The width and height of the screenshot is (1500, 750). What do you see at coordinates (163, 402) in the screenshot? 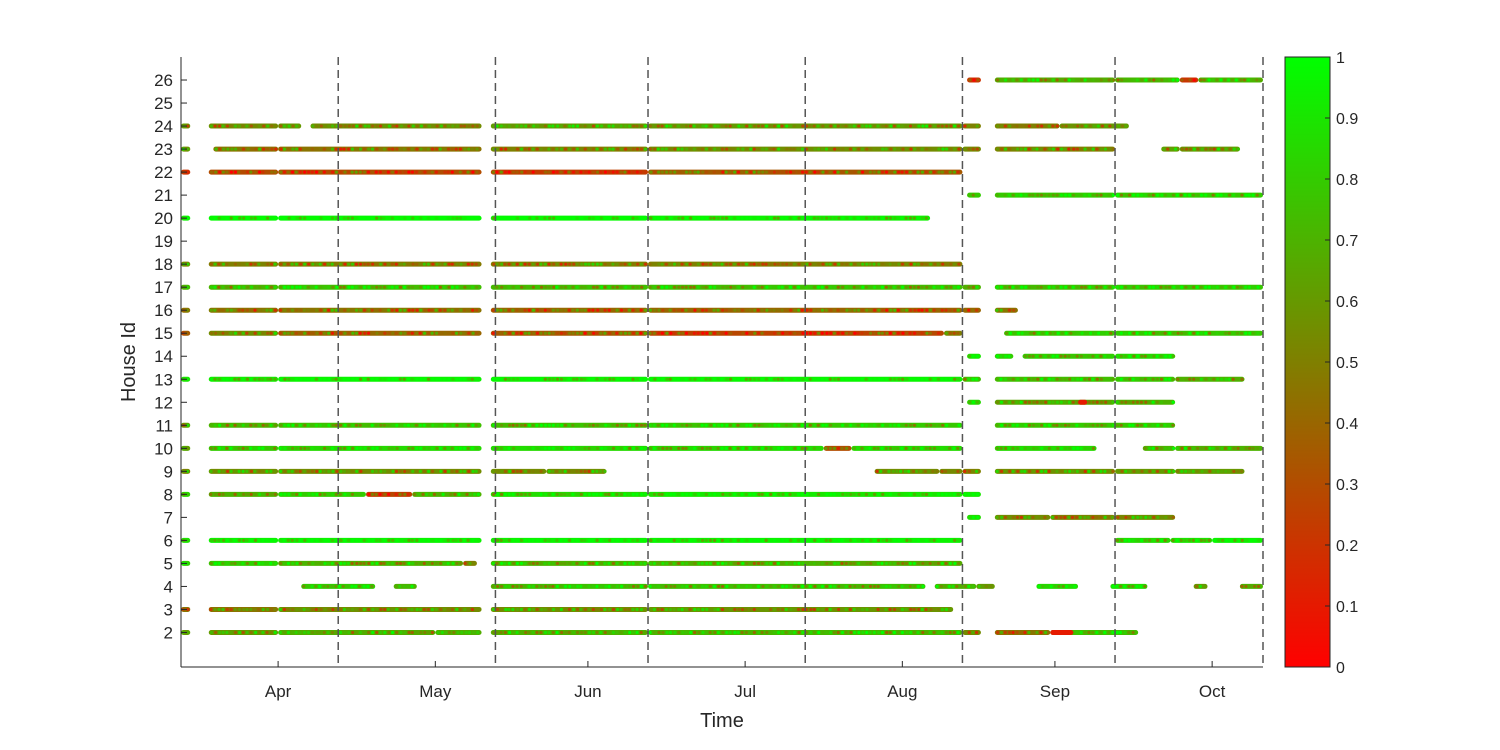
I see `y-tick-label: 12` at bounding box center [163, 402].